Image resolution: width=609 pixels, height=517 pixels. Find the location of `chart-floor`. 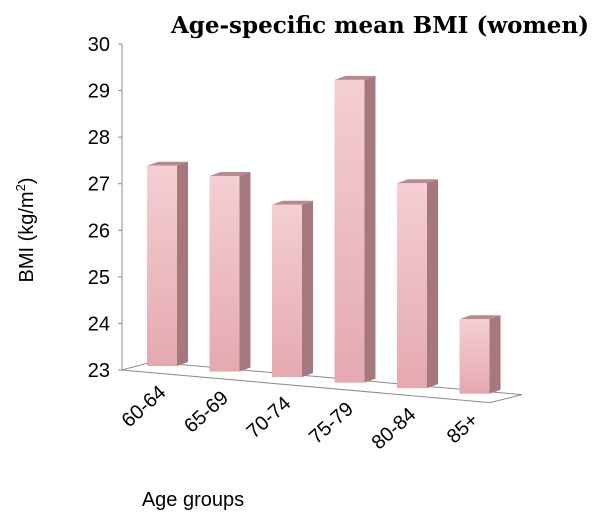

chart-floor is located at coordinates (322, 382).